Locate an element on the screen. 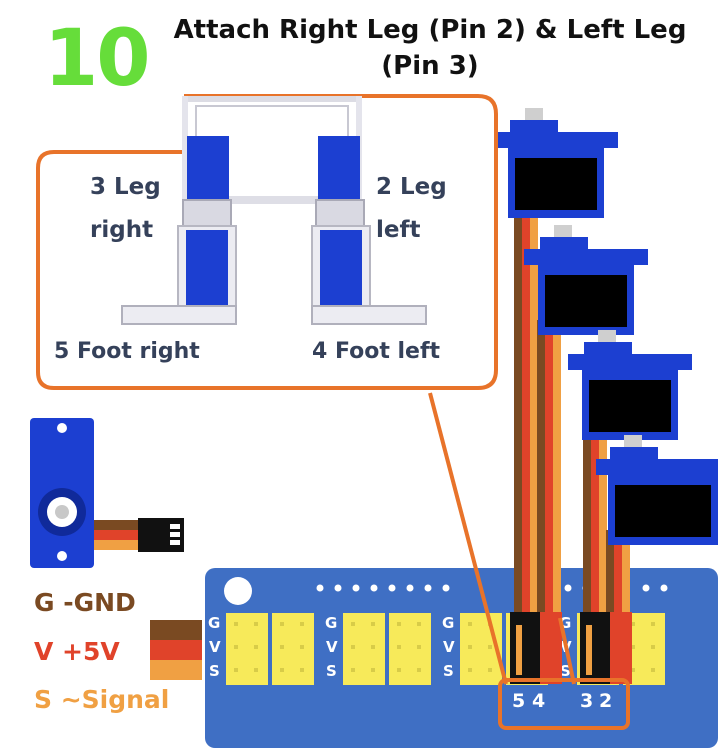  robot-legs-illustration is located at coordinates (274, 210).